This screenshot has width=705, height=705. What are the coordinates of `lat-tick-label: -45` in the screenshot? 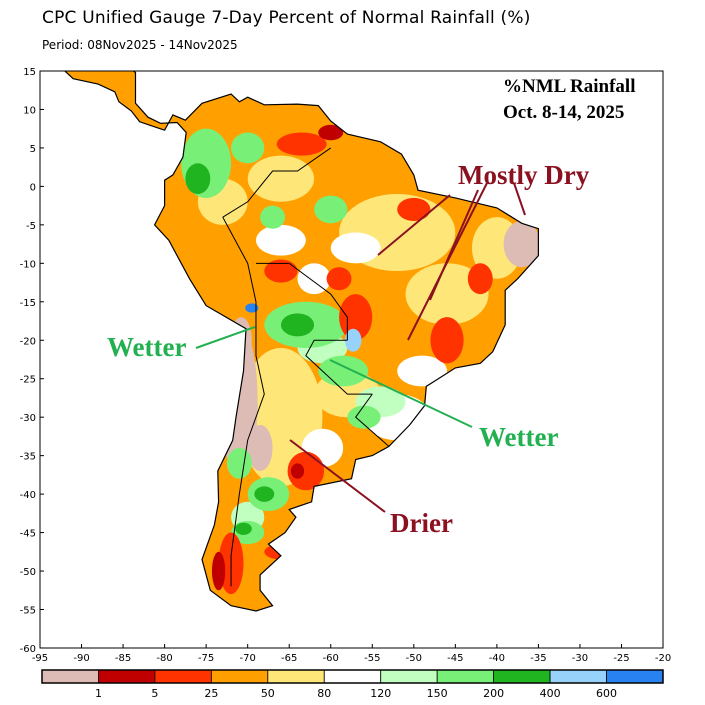 It's located at (28, 534).